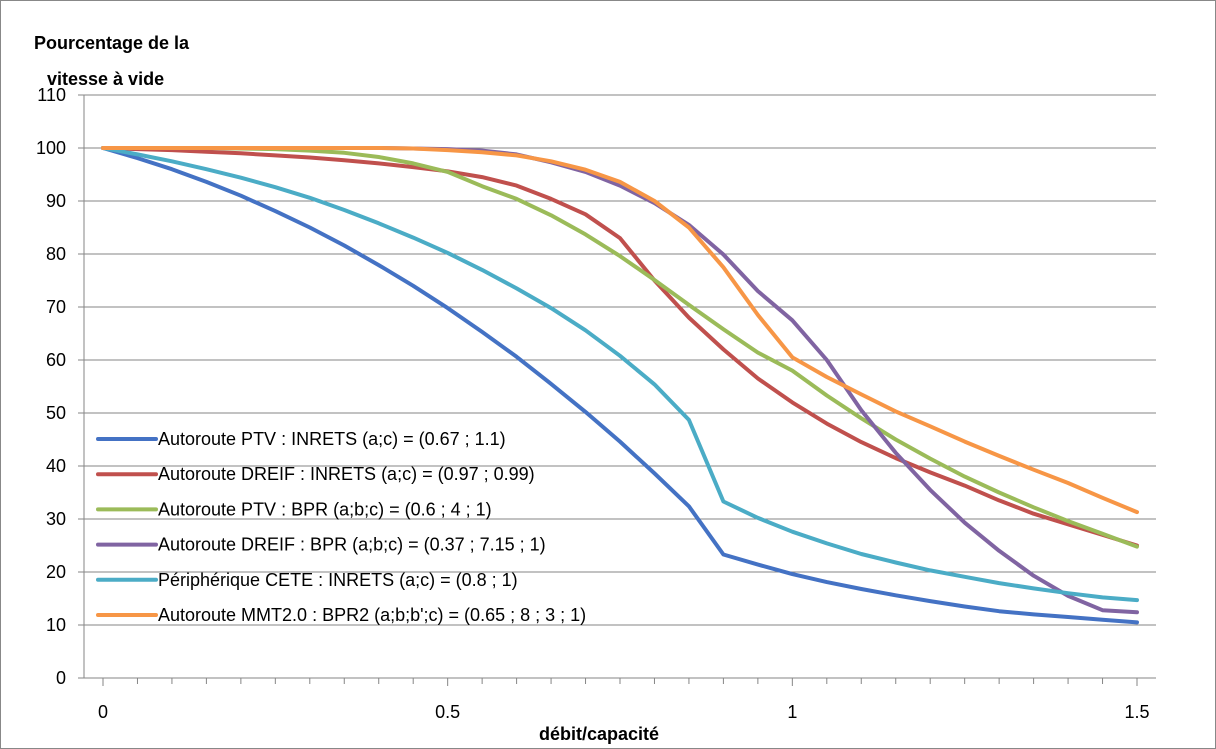  Describe the element at coordinates (1136, 712) in the screenshot. I see `x-tick-label: 1.5` at that location.